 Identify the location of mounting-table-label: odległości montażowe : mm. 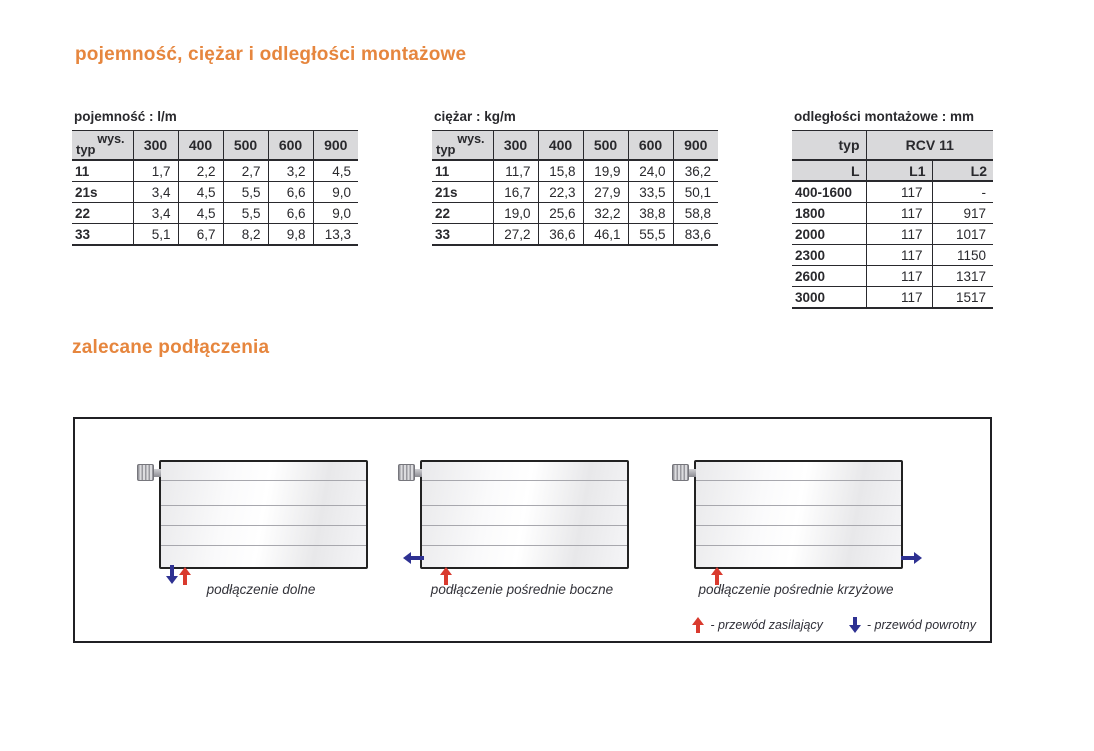
(884, 116).